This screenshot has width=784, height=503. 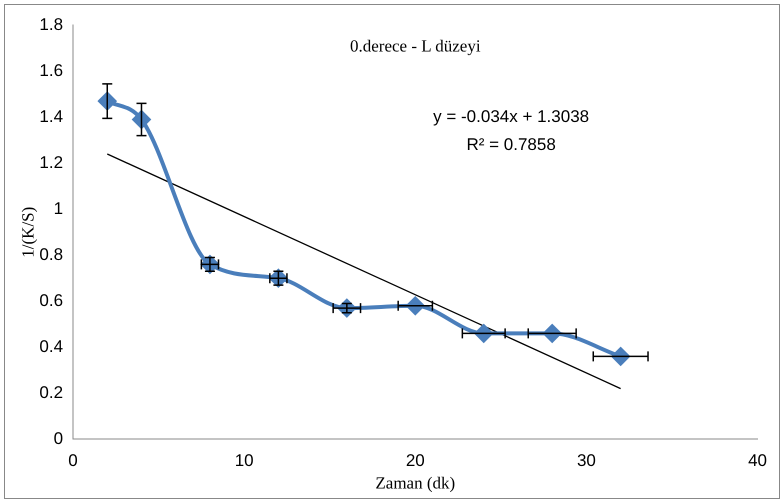 What do you see at coordinates (758, 460) in the screenshot?
I see `x-tick-label: 40` at bounding box center [758, 460].